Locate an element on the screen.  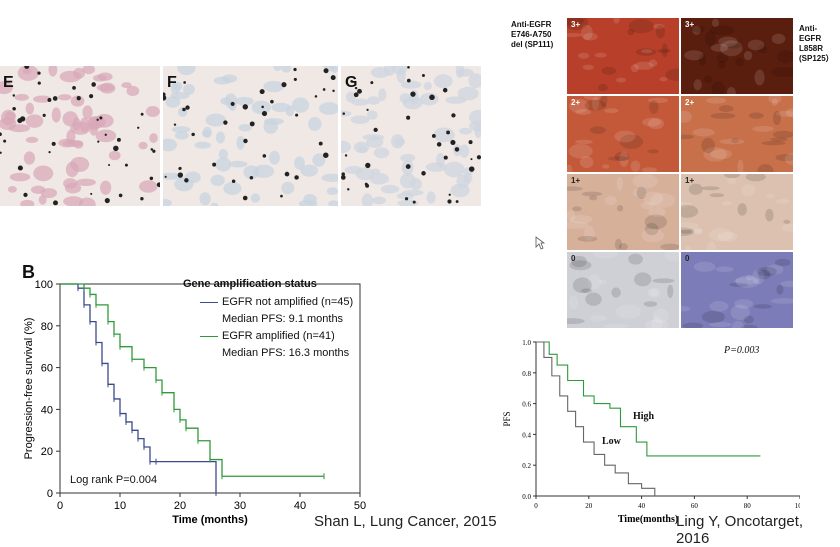
chart-c-pvalue: P=0.003 is located at coordinates (742, 350).